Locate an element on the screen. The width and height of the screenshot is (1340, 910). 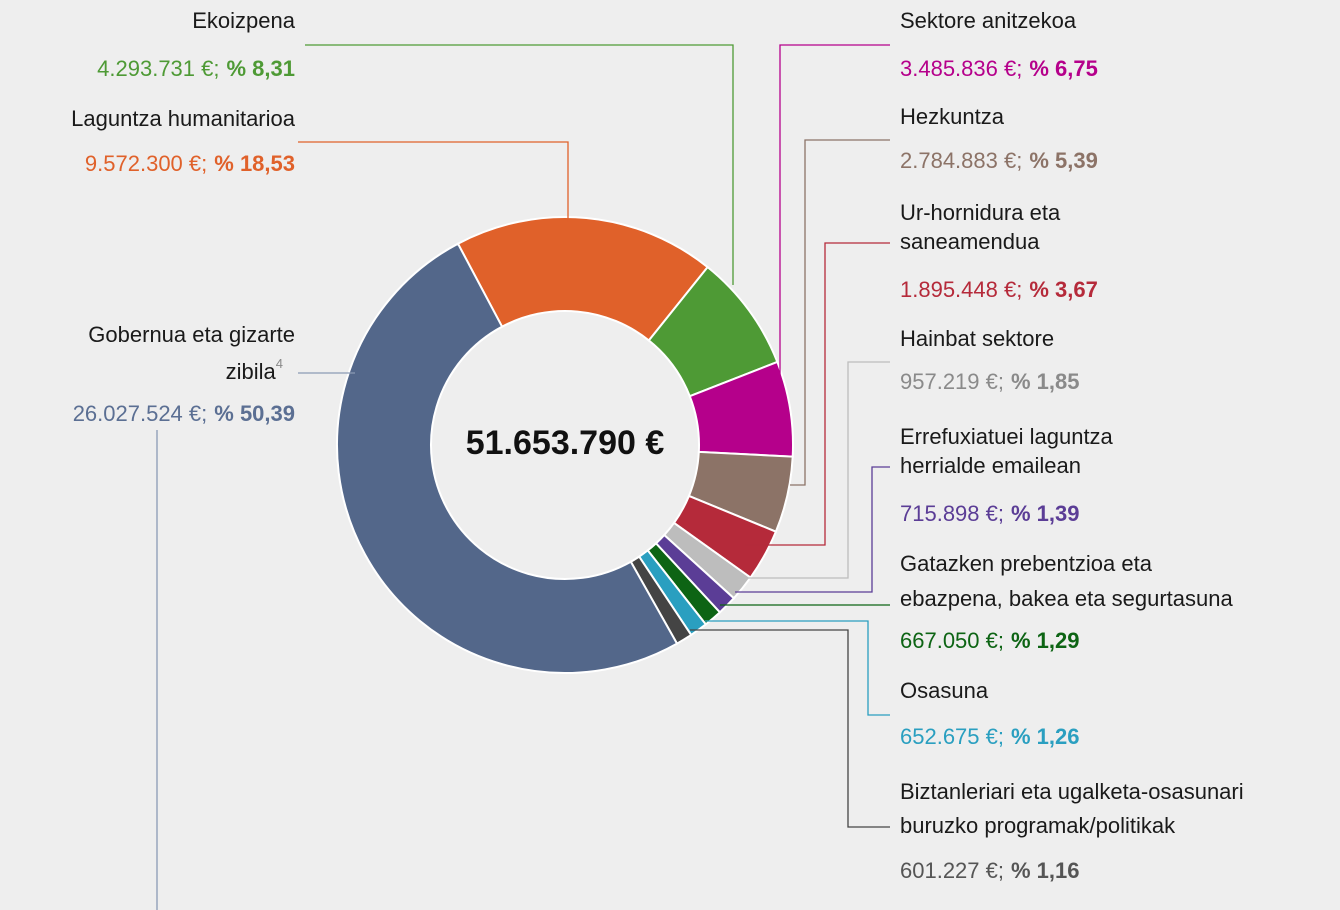
percent: % 1,85 is located at coordinates (1045, 381).